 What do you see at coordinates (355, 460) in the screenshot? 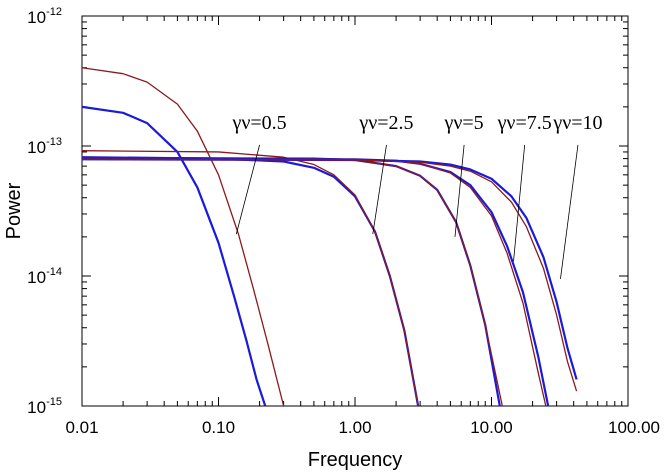
I see `x-axis-title: Frequency` at bounding box center [355, 460].